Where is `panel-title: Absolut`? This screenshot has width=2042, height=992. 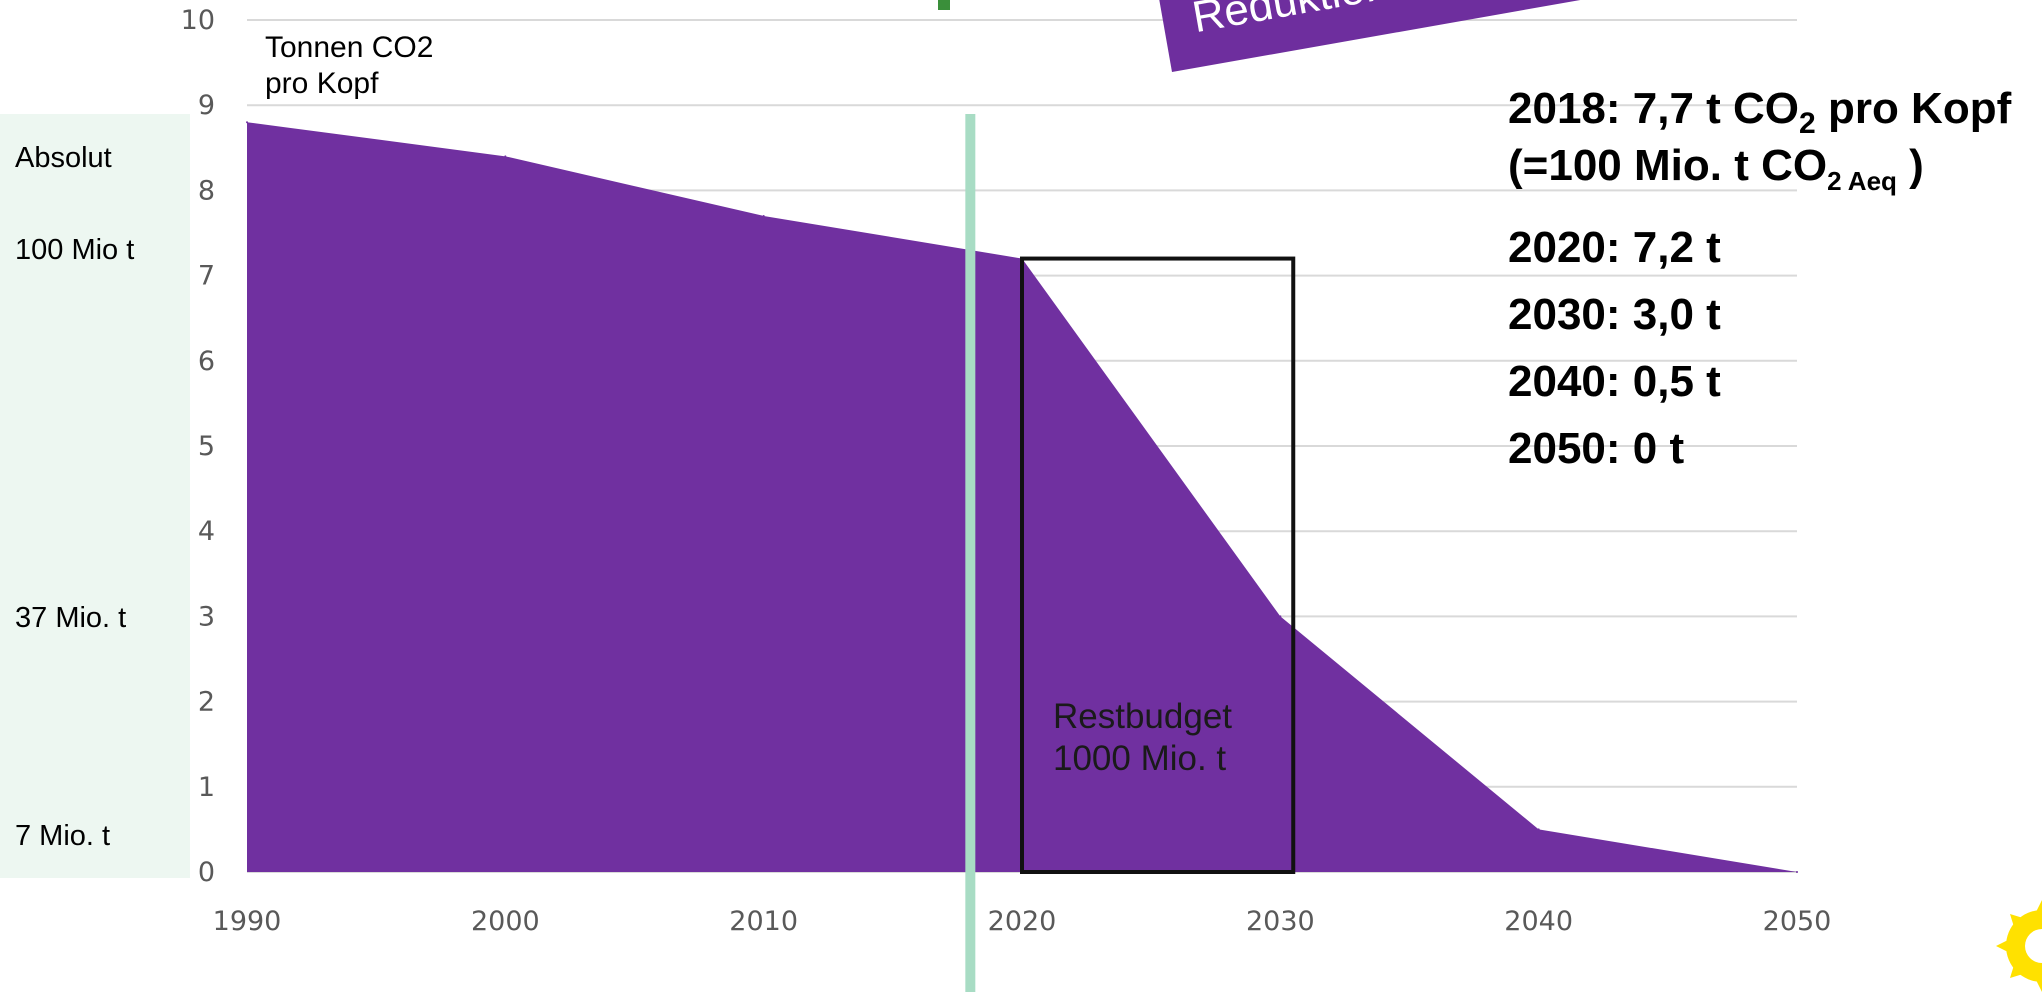 panel-title: Absolut is located at coordinates (63, 158).